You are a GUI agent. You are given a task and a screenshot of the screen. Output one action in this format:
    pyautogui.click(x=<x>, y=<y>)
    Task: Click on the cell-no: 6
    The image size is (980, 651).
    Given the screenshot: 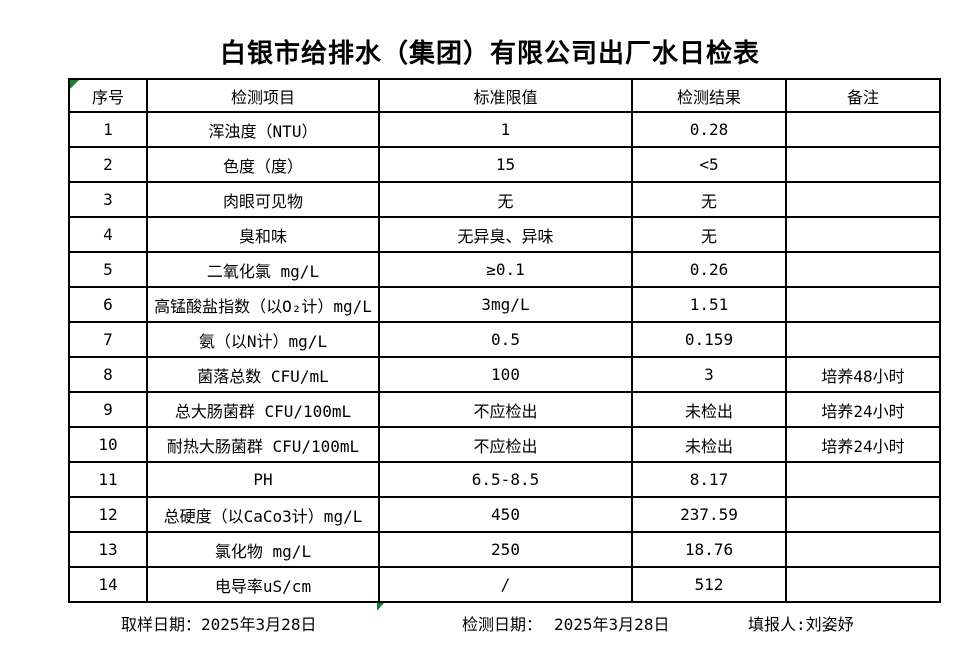 What is the action you would take?
    pyautogui.click(x=108, y=304)
    